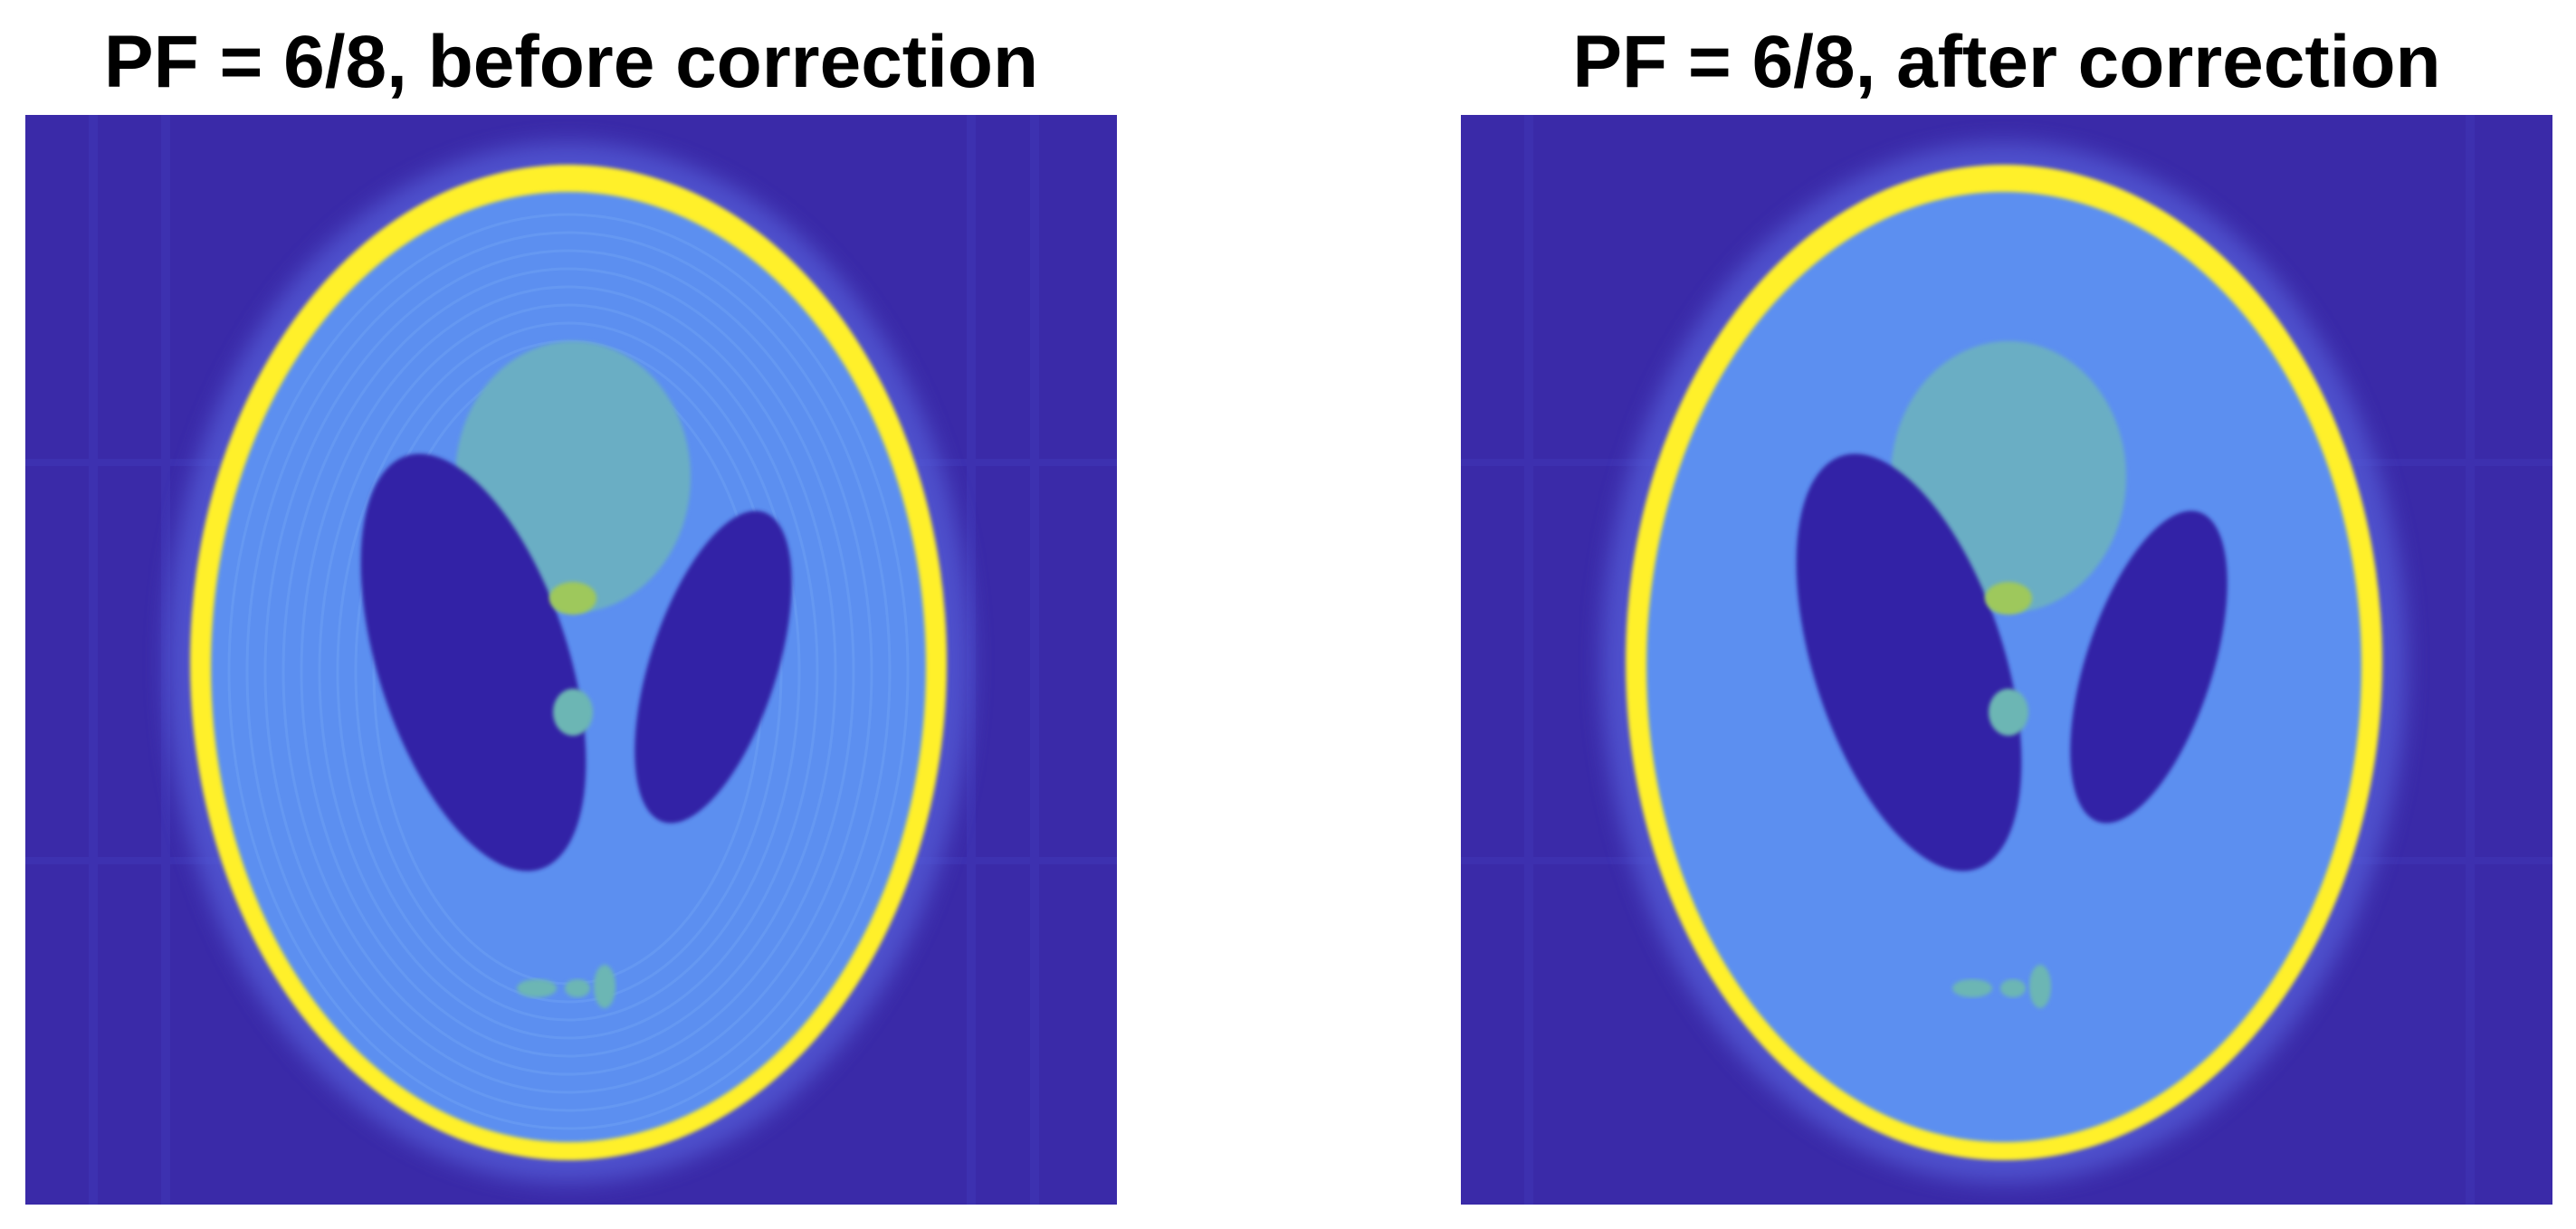 Image resolution: width=2576 pixels, height=1229 pixels. I want to click on panel-title-after: PF = 6/8, after correction, so click(2006, 62).